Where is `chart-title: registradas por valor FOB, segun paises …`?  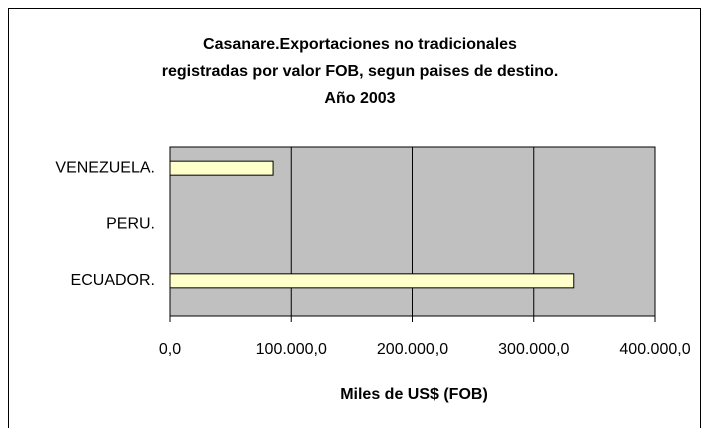
chart-title: registradas por valor FOB, segun paises … is located at coordinates (360, 71).